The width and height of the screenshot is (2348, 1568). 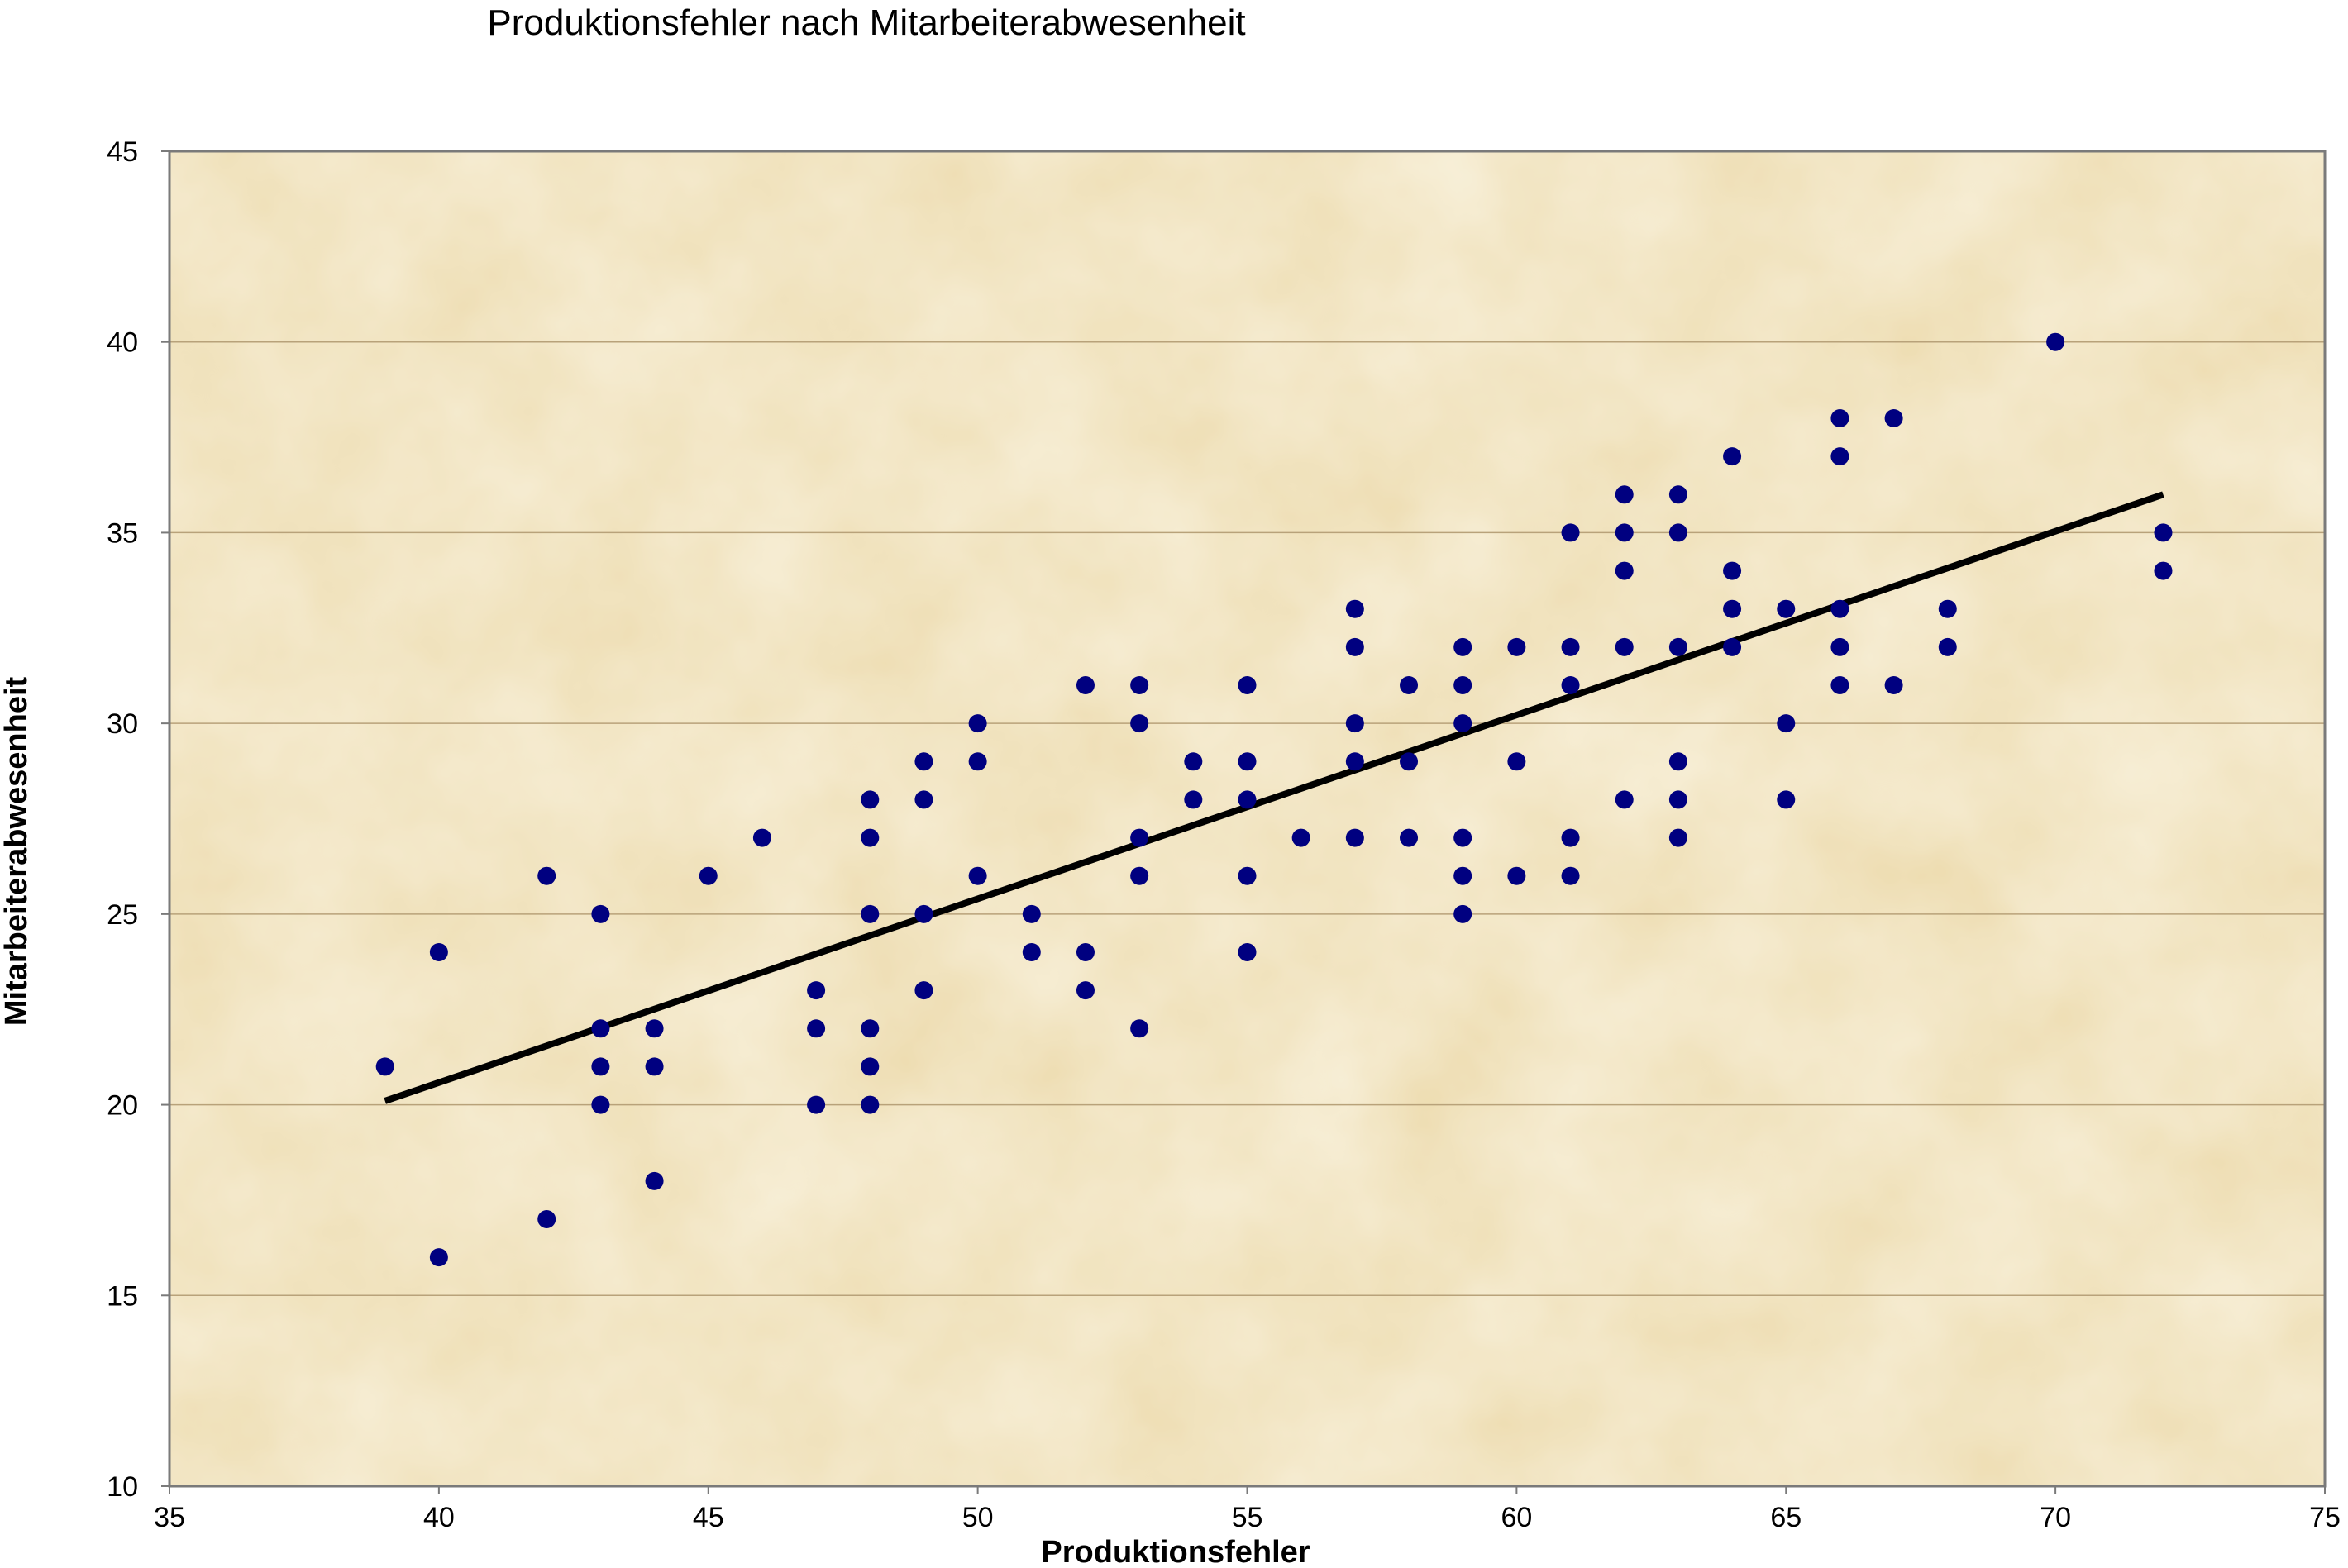 I want to click on y-tick-label: 40, so click(x=122, y=343).